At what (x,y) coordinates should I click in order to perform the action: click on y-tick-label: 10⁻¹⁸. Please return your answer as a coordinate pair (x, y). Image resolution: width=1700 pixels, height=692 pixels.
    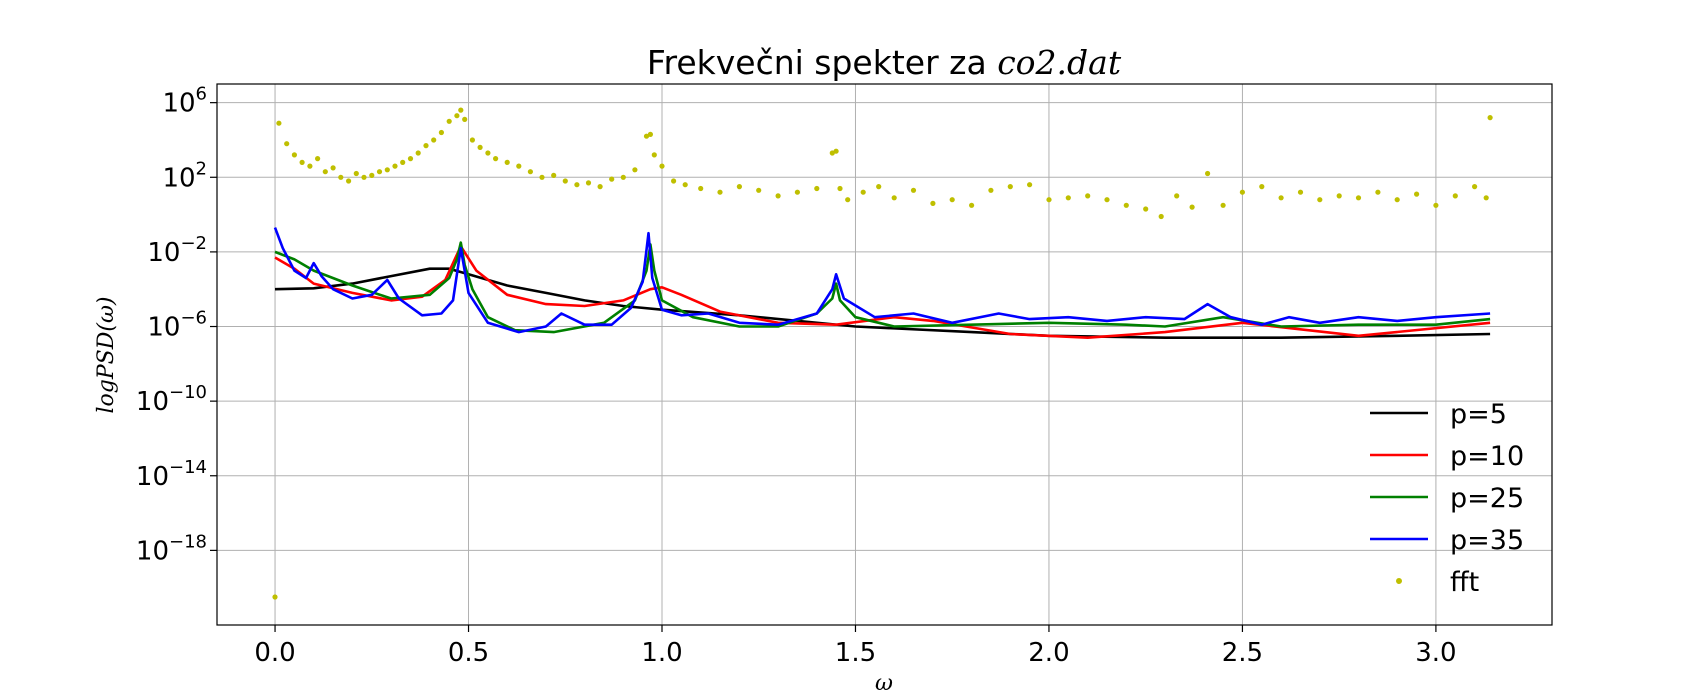
    Looking at the image, I should click on (171, 548).